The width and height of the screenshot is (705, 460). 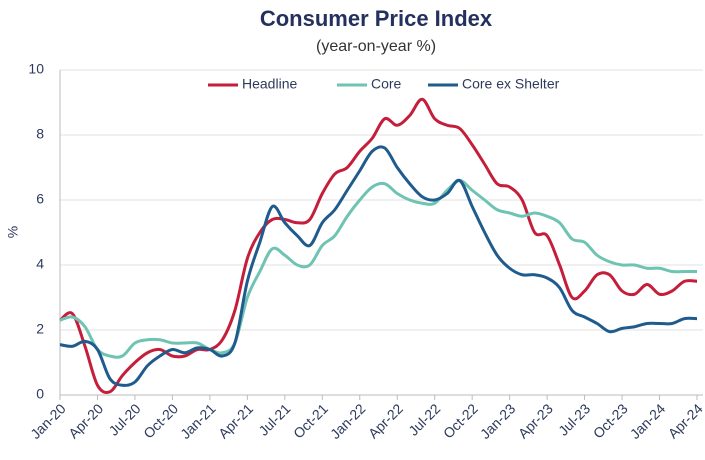 What do you see at coordinates (511, 84) in the screenshot?
I see `legend-label: Core ex Shelter` at bounding box center [511, 84].